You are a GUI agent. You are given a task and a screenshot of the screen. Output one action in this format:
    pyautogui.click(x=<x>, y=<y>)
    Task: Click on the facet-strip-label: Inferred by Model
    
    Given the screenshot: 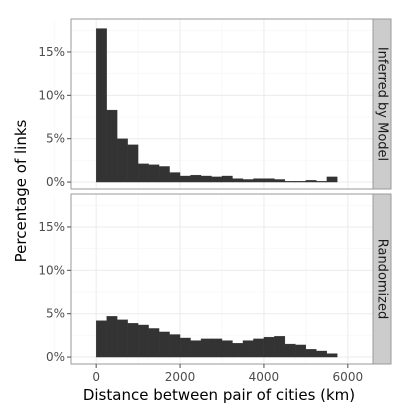 What is the action you would take?
    pyautogui.click(x=382, y=104)
    